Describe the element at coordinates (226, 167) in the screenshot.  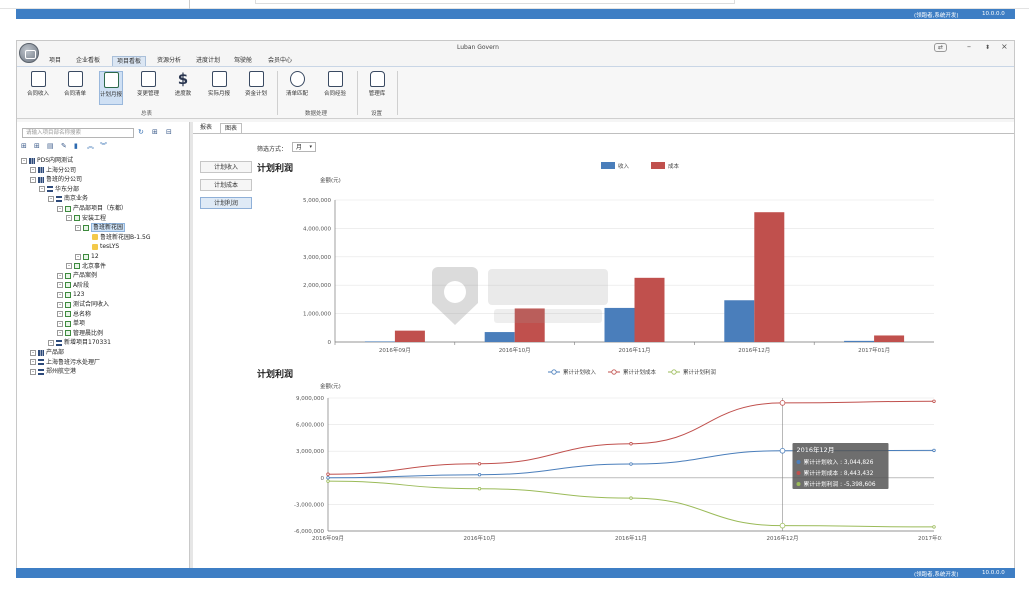
I see `plan-income-button: 计划收入` at that location.